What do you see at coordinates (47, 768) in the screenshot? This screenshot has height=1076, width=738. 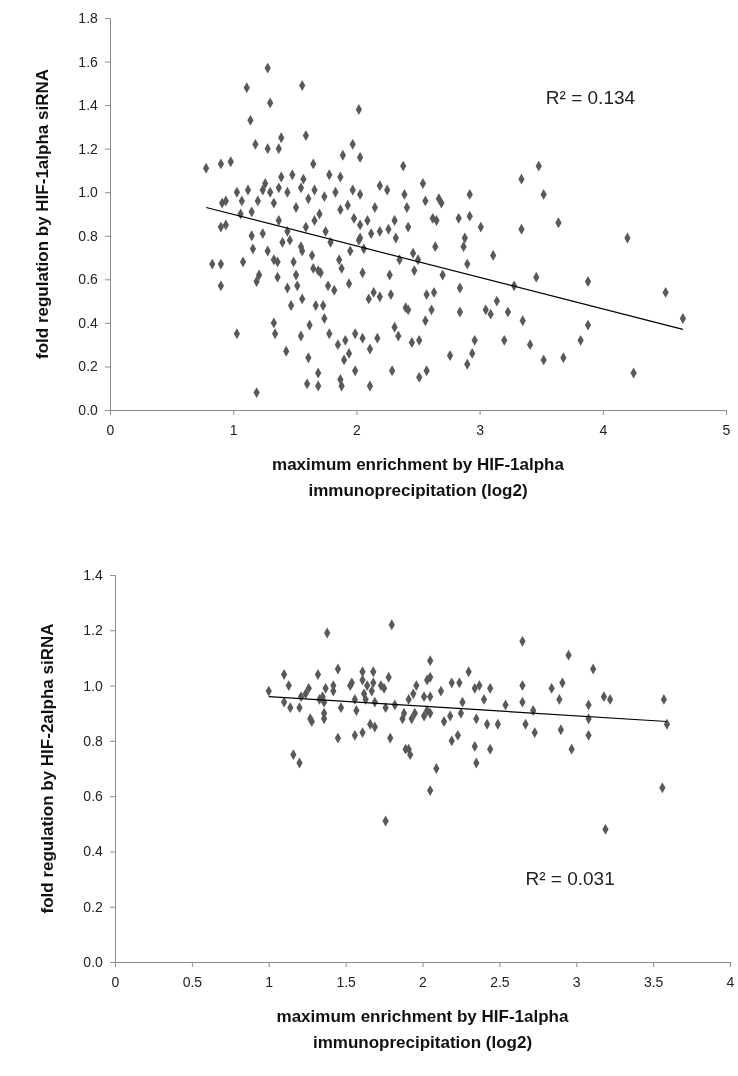 I see `y-axis-title: fold regulation by HIF-2alpha siRNA` at bounding box center [47, 768].